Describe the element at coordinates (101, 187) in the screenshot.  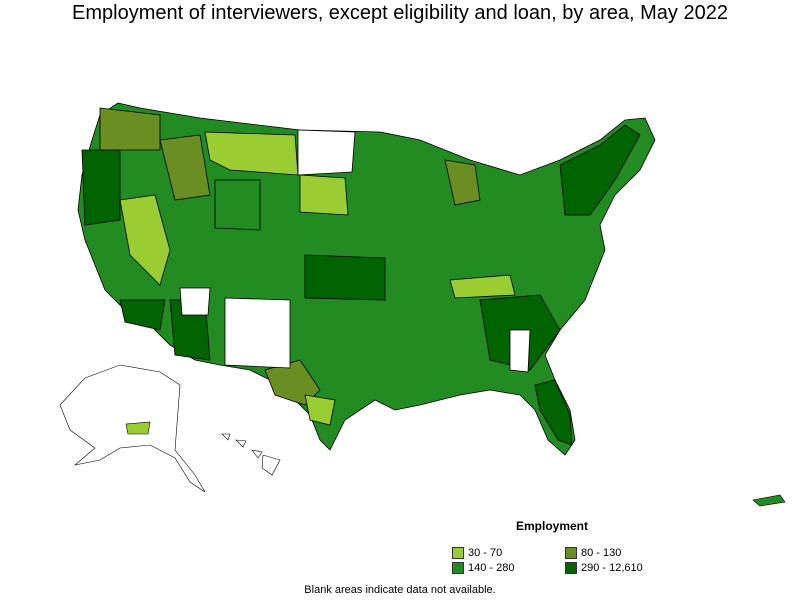
I see `region-oregon-coast` at that location.